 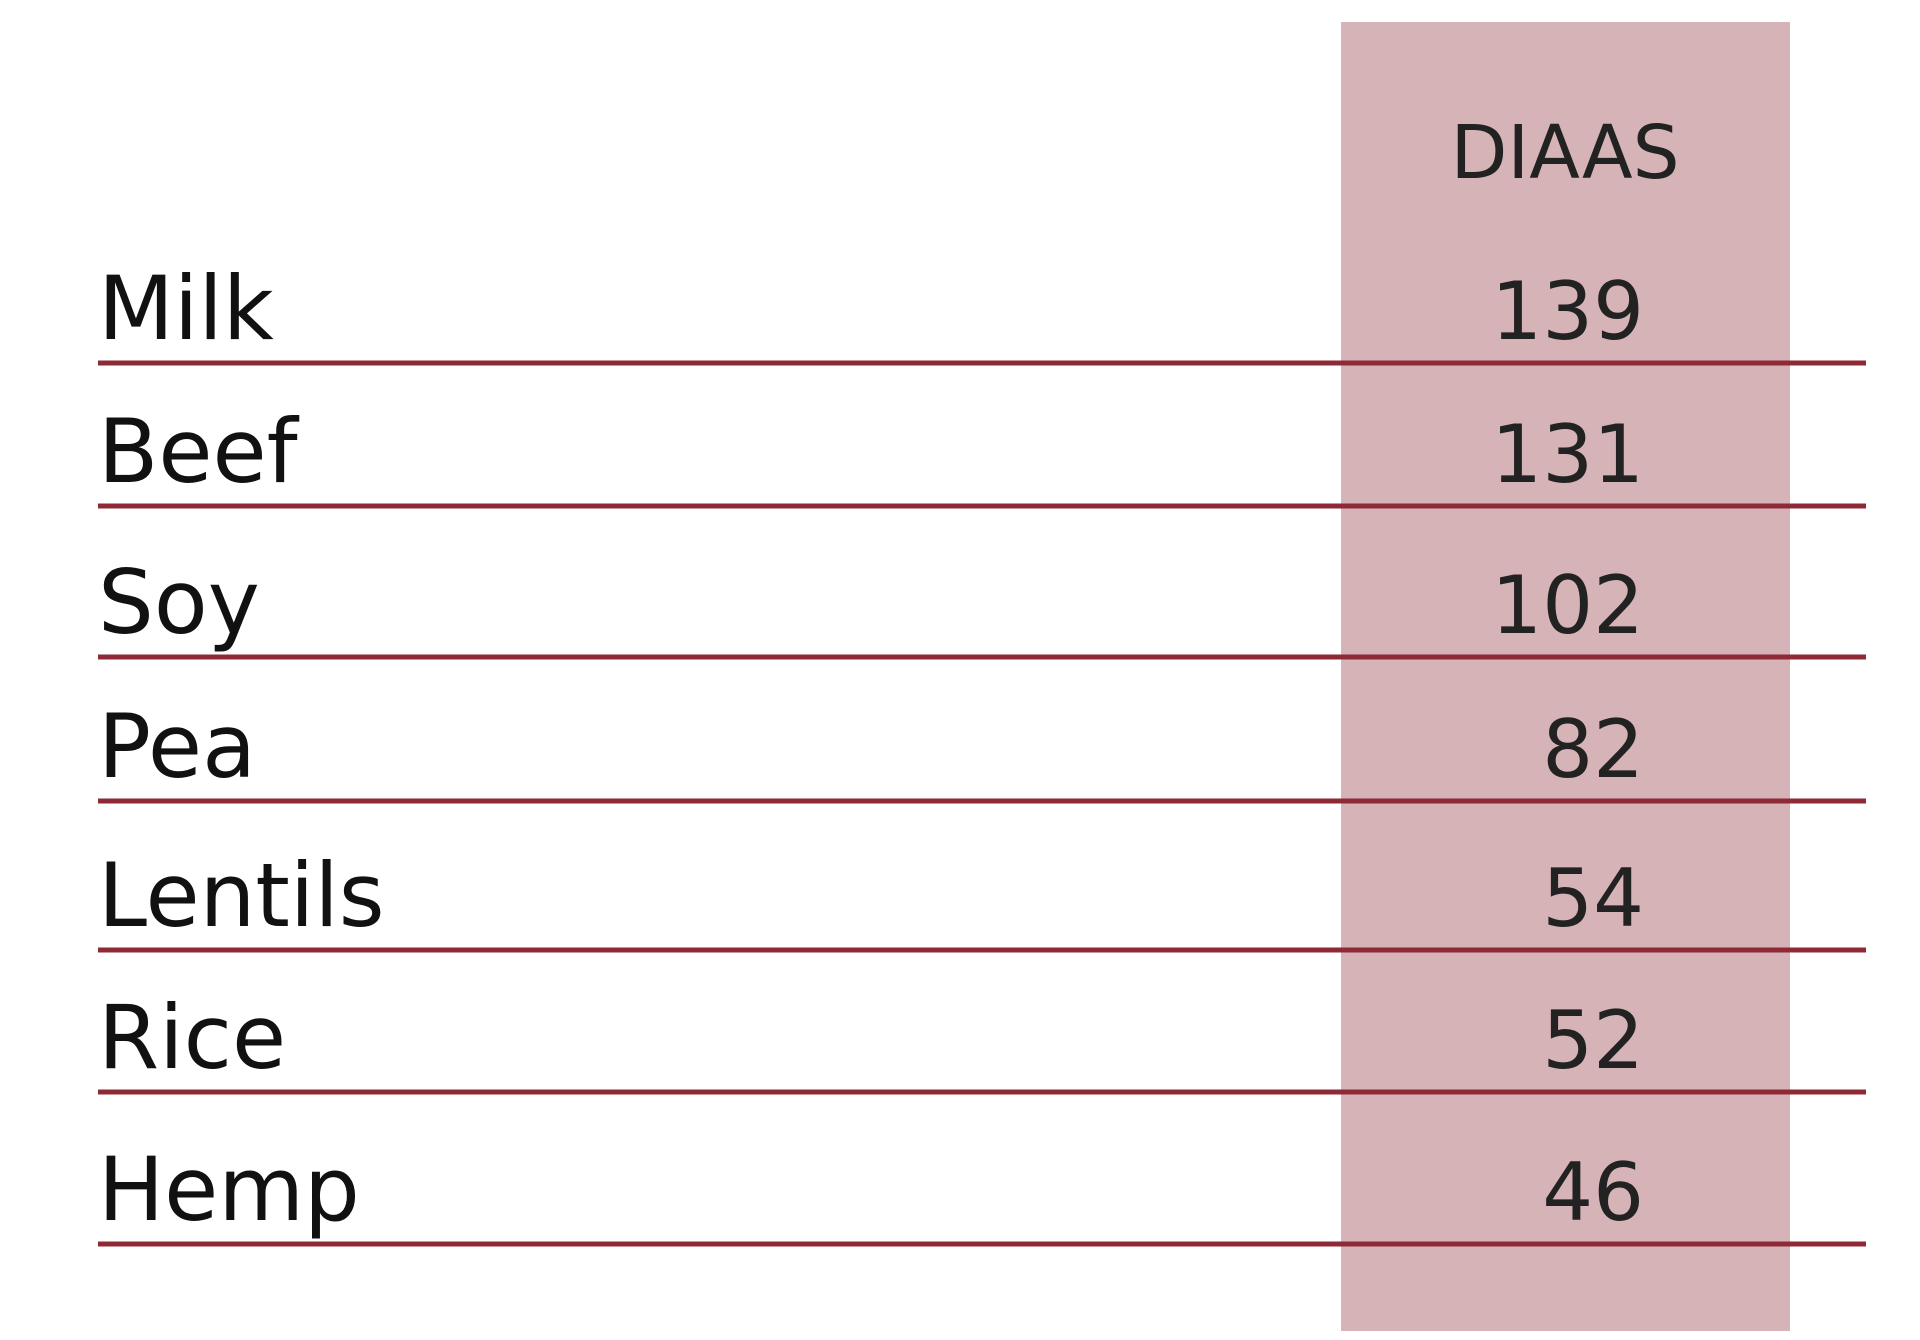 I want to click on row-value: 102, so click(x=1567, y=605).